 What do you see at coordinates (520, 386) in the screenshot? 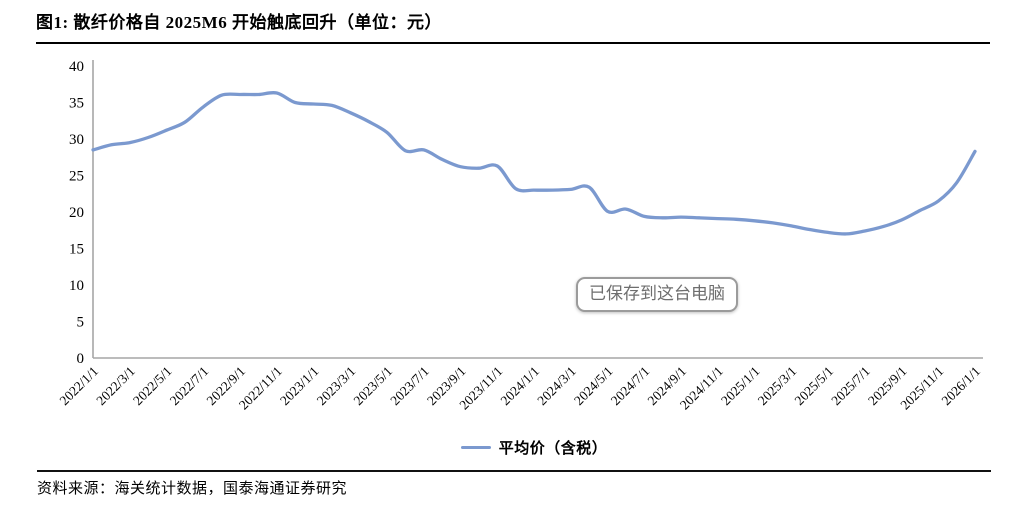
I see `x-tick-label: 2024/1/1` at bounding box center [520, 386].